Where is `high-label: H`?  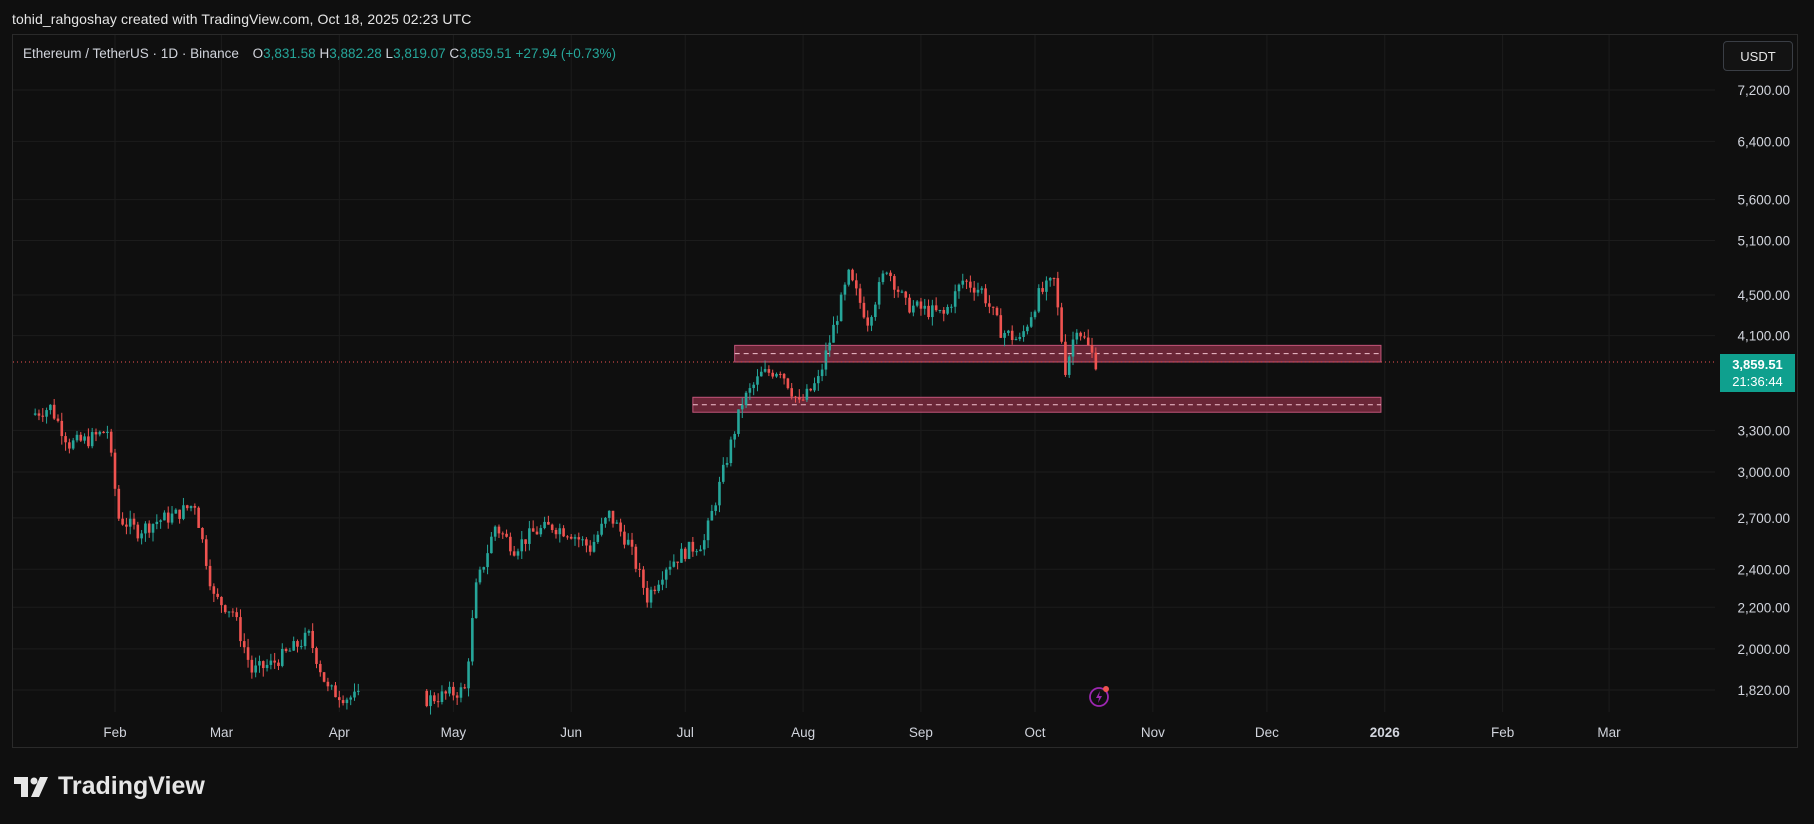 high-label: H is located at coordinates (324, 53).